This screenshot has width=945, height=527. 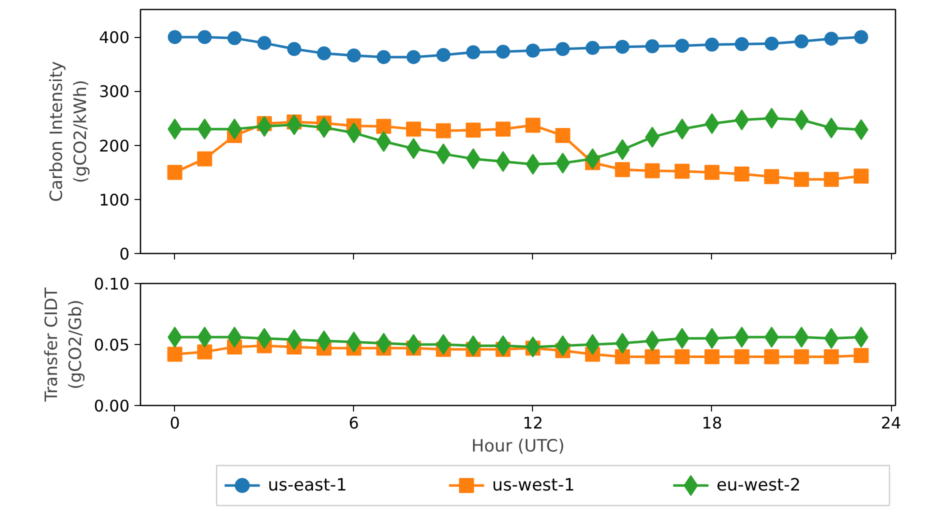 I want to click on legend-label: us-west-1, so click(x=533, y=486).